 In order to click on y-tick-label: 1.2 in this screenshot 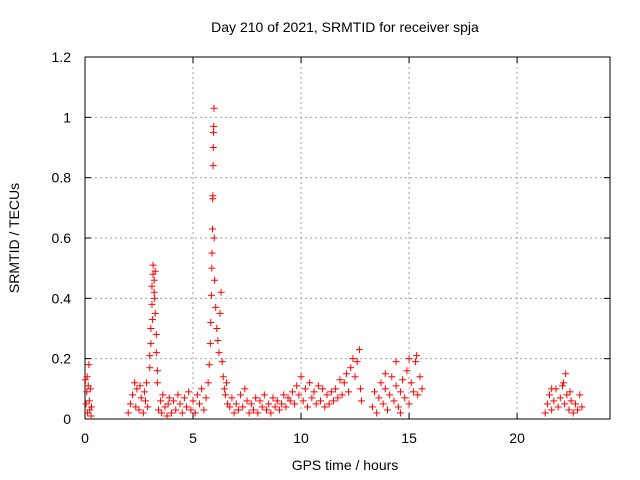, I will do `click(62, 57)`.